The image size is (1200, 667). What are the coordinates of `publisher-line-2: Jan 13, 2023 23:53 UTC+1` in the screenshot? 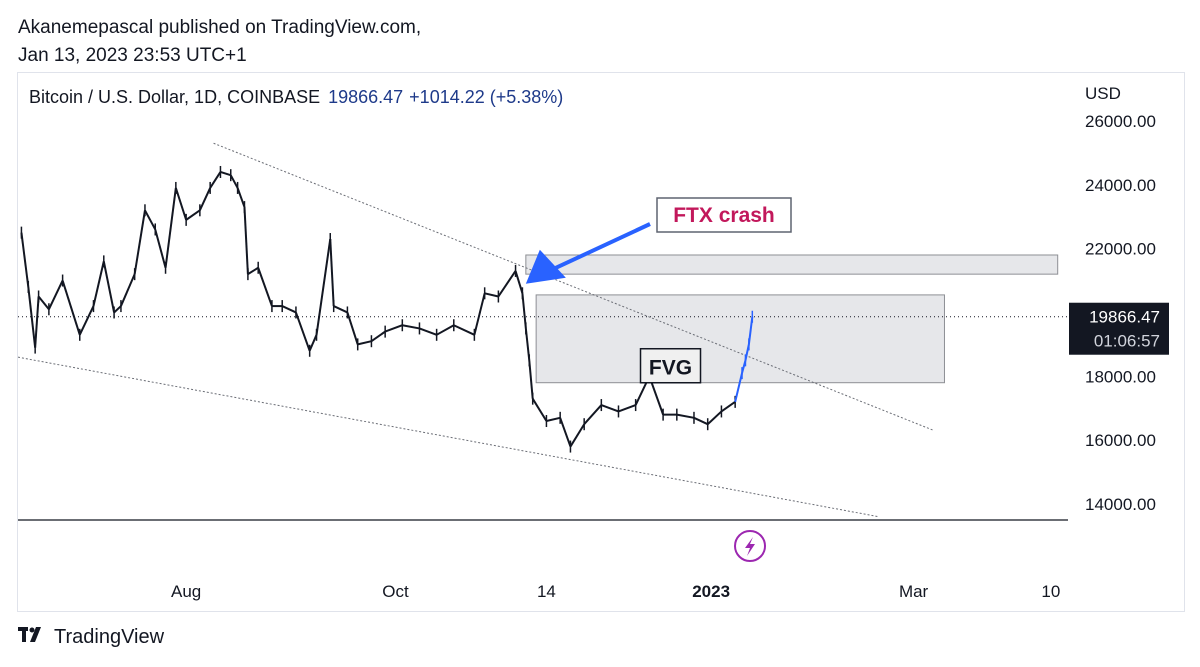 It's located at (132, 55).